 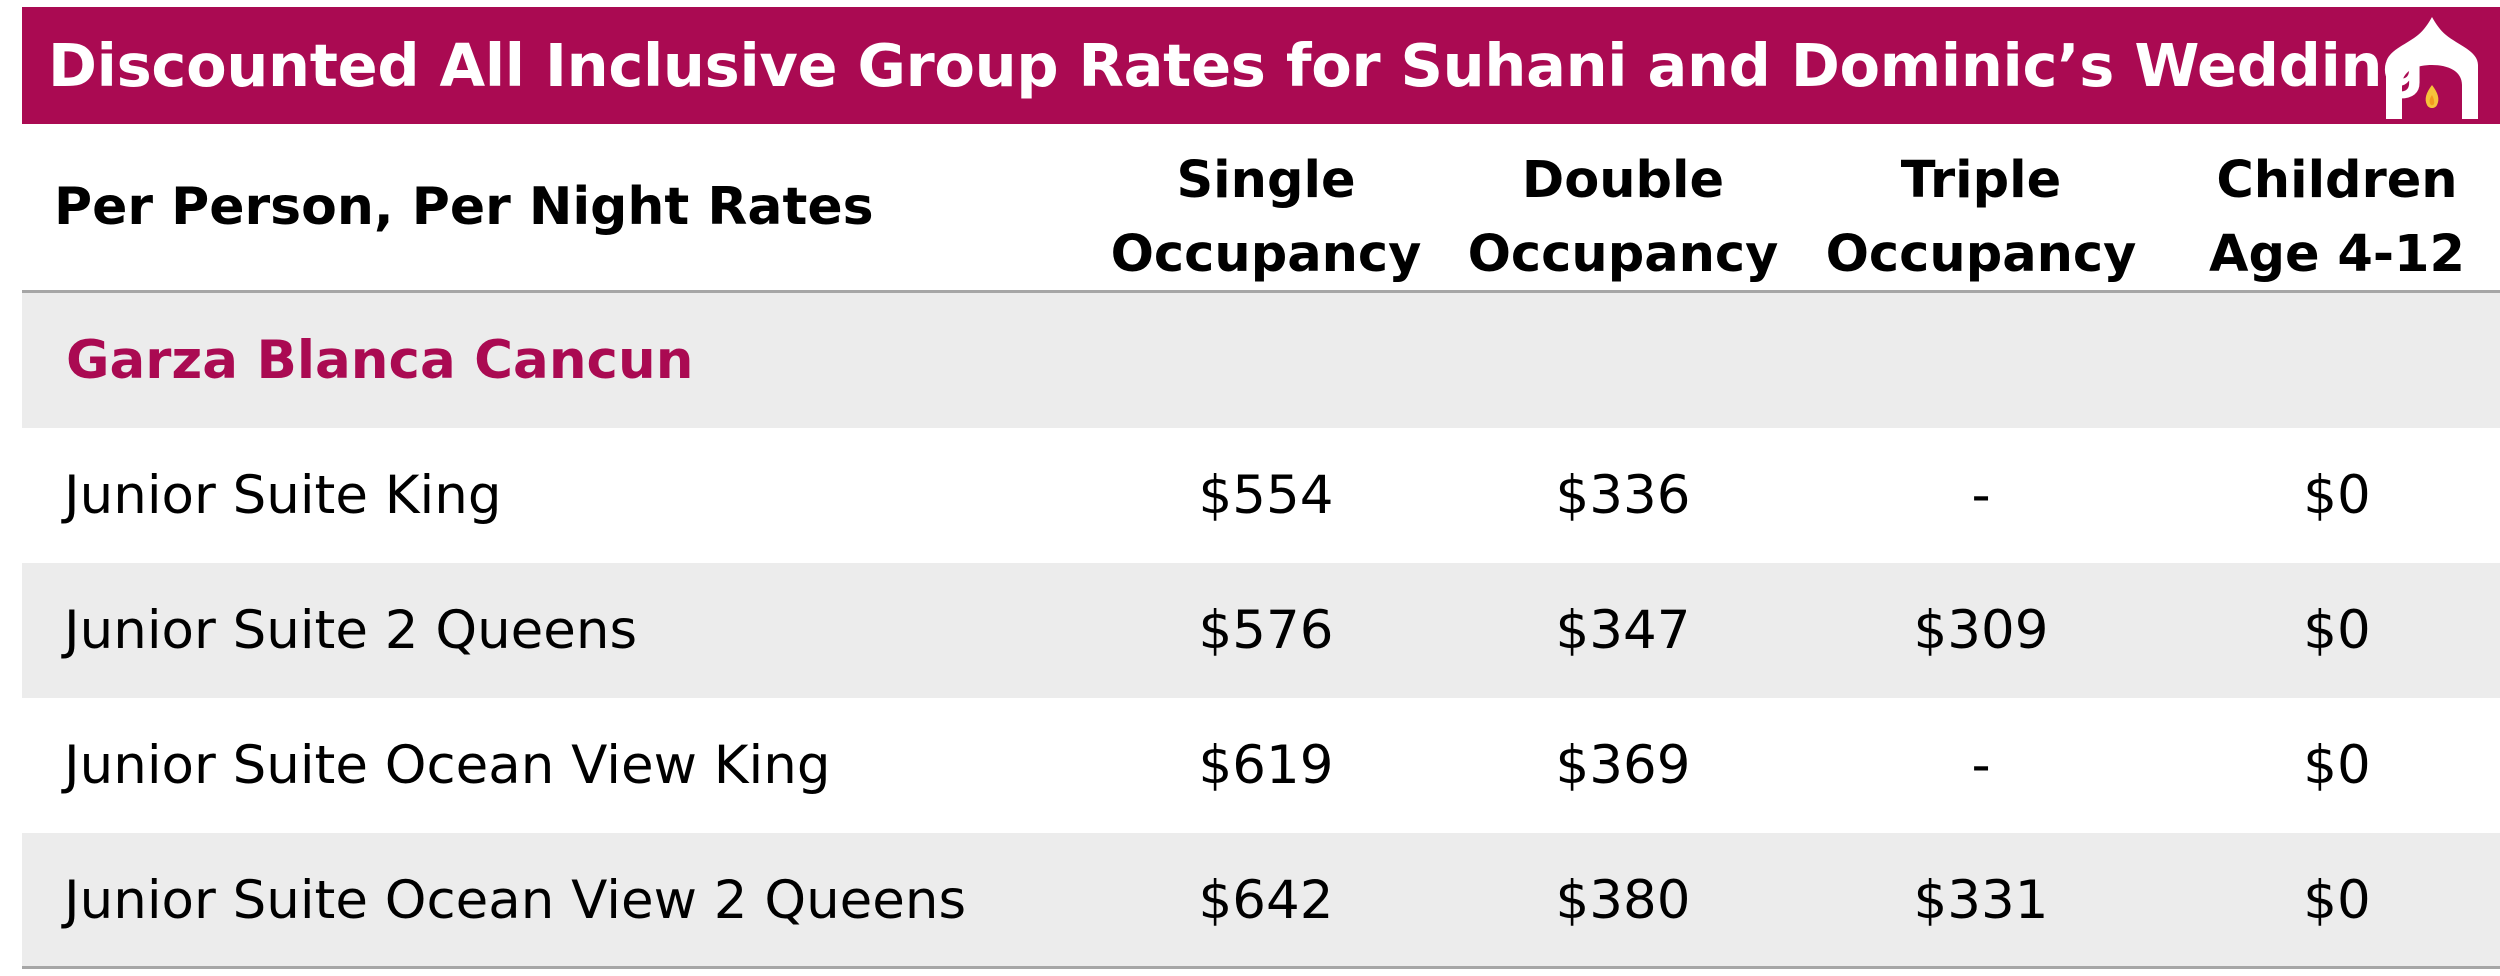 What do you see at coordinates (1266, 217) in the screenshot?
I see `column-header-single: Single Occupancy` at bounding box center [1266, 217].